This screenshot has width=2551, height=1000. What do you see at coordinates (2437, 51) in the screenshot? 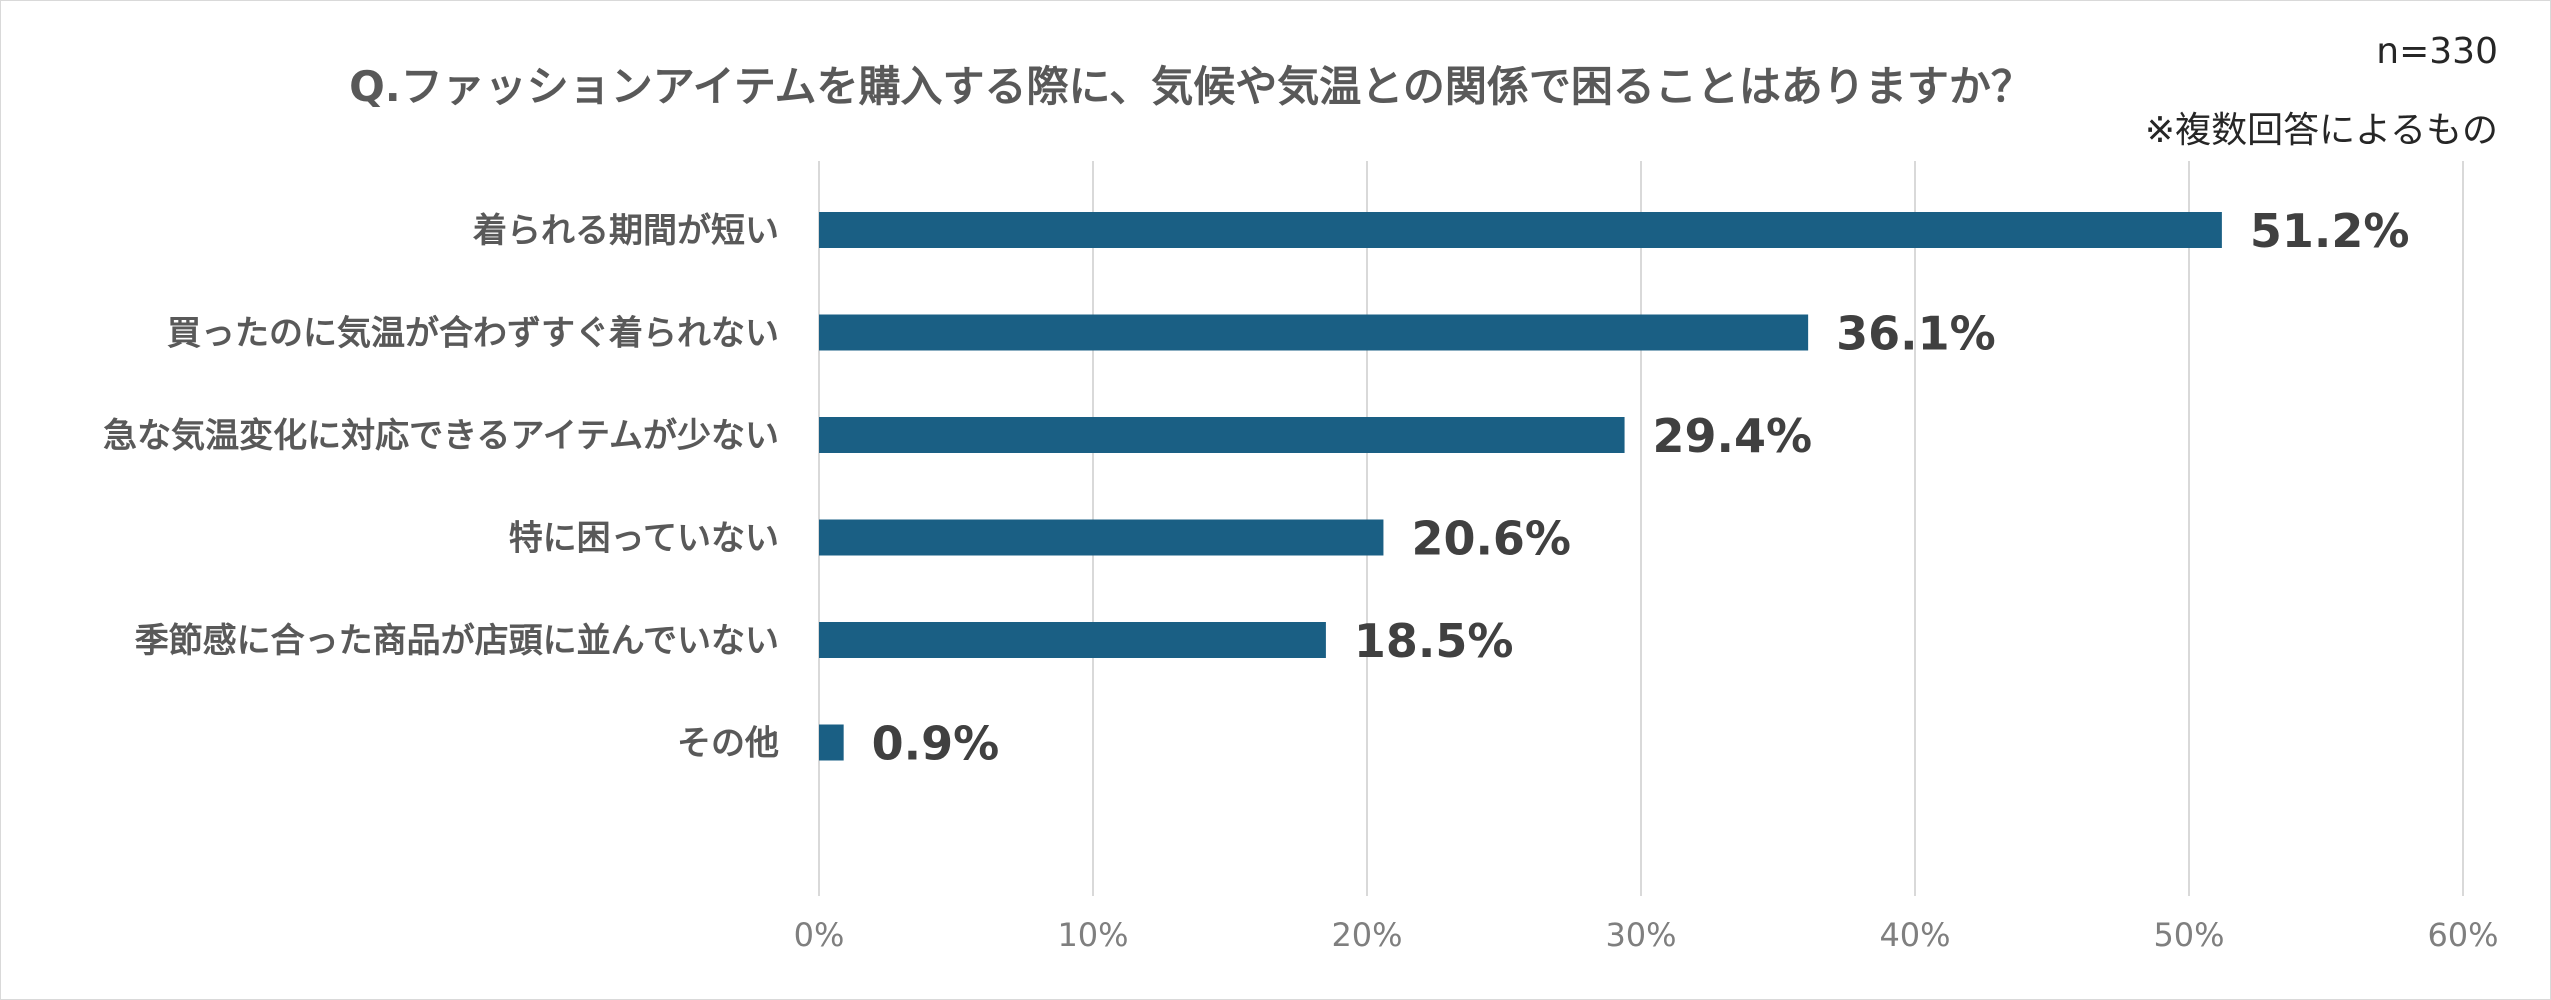
I see `sample-size: n=330` at bounding box center [2437, 51].